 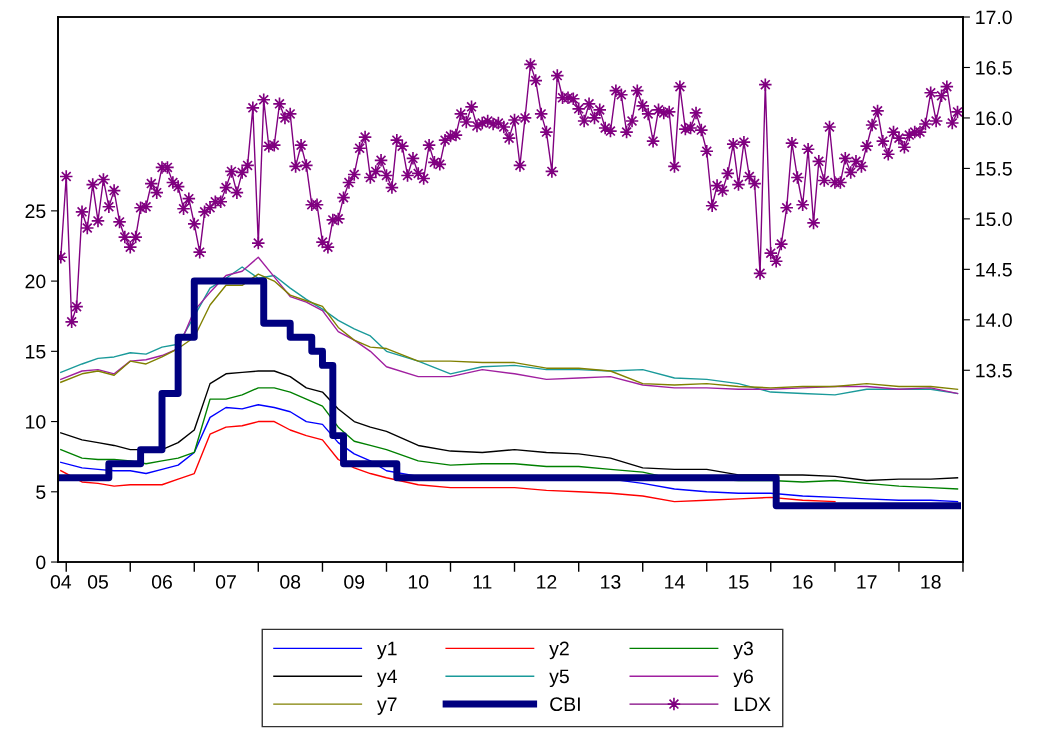 I want to click on y-tick-label: 10, so click(x=36, y=422).